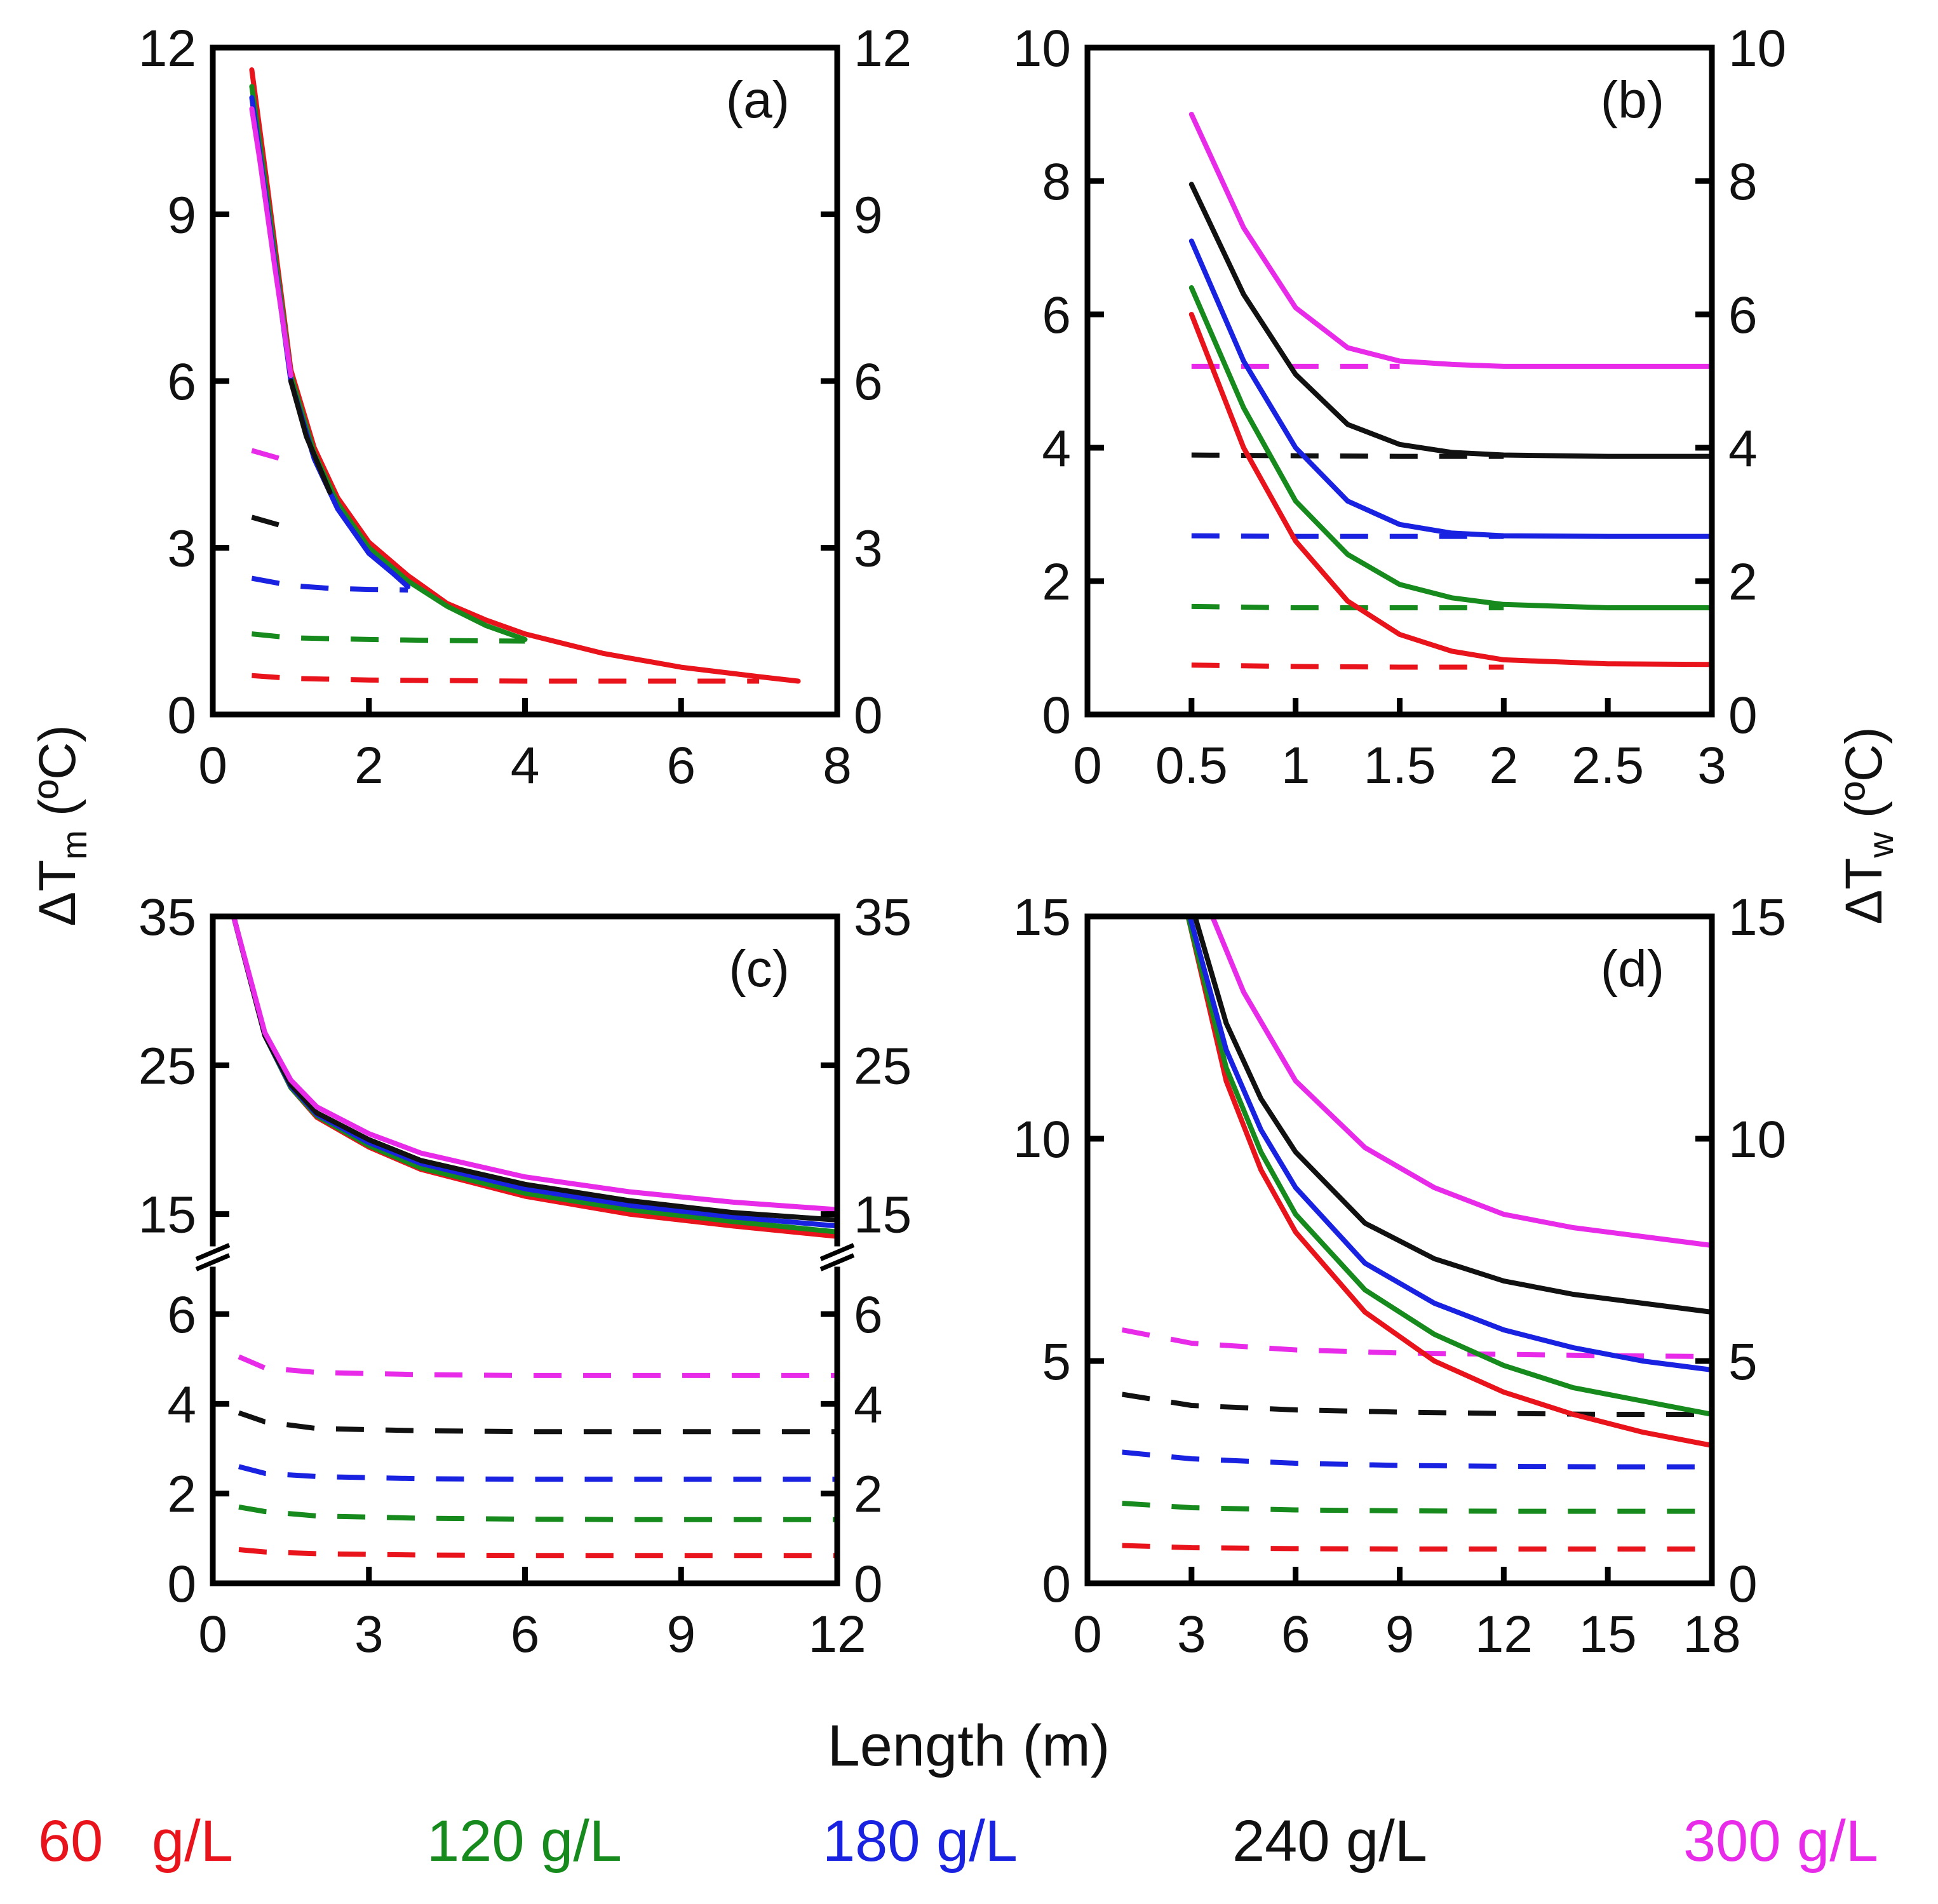 The width and height of the screenshot is (1938, 1904). Describe the element at coordinates (181, 1495) in the screenshot. I see `y-tick-label-left-c-0-1: 2` at that location.